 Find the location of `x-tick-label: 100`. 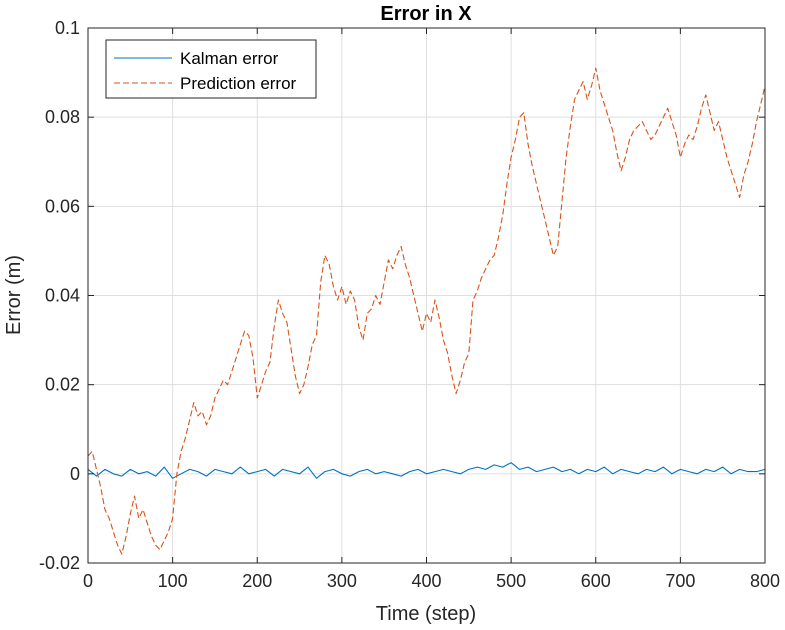

x-tick-label: 100 is located at coordinates (173, 581).